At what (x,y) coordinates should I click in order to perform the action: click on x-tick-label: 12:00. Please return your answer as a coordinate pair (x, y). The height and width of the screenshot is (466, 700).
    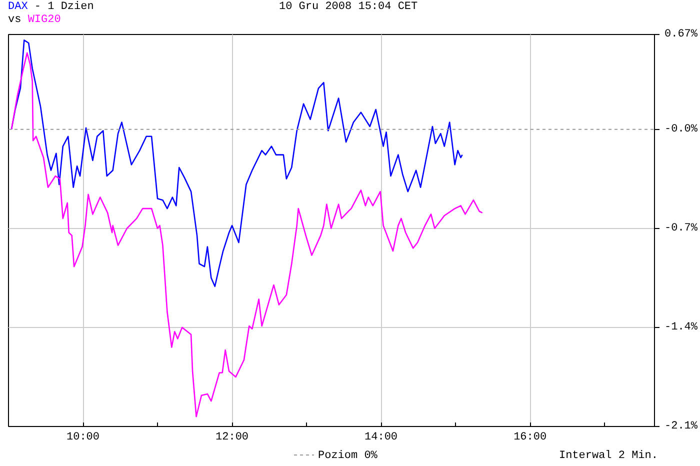
    Looking at the image, I should click on (232, 438).